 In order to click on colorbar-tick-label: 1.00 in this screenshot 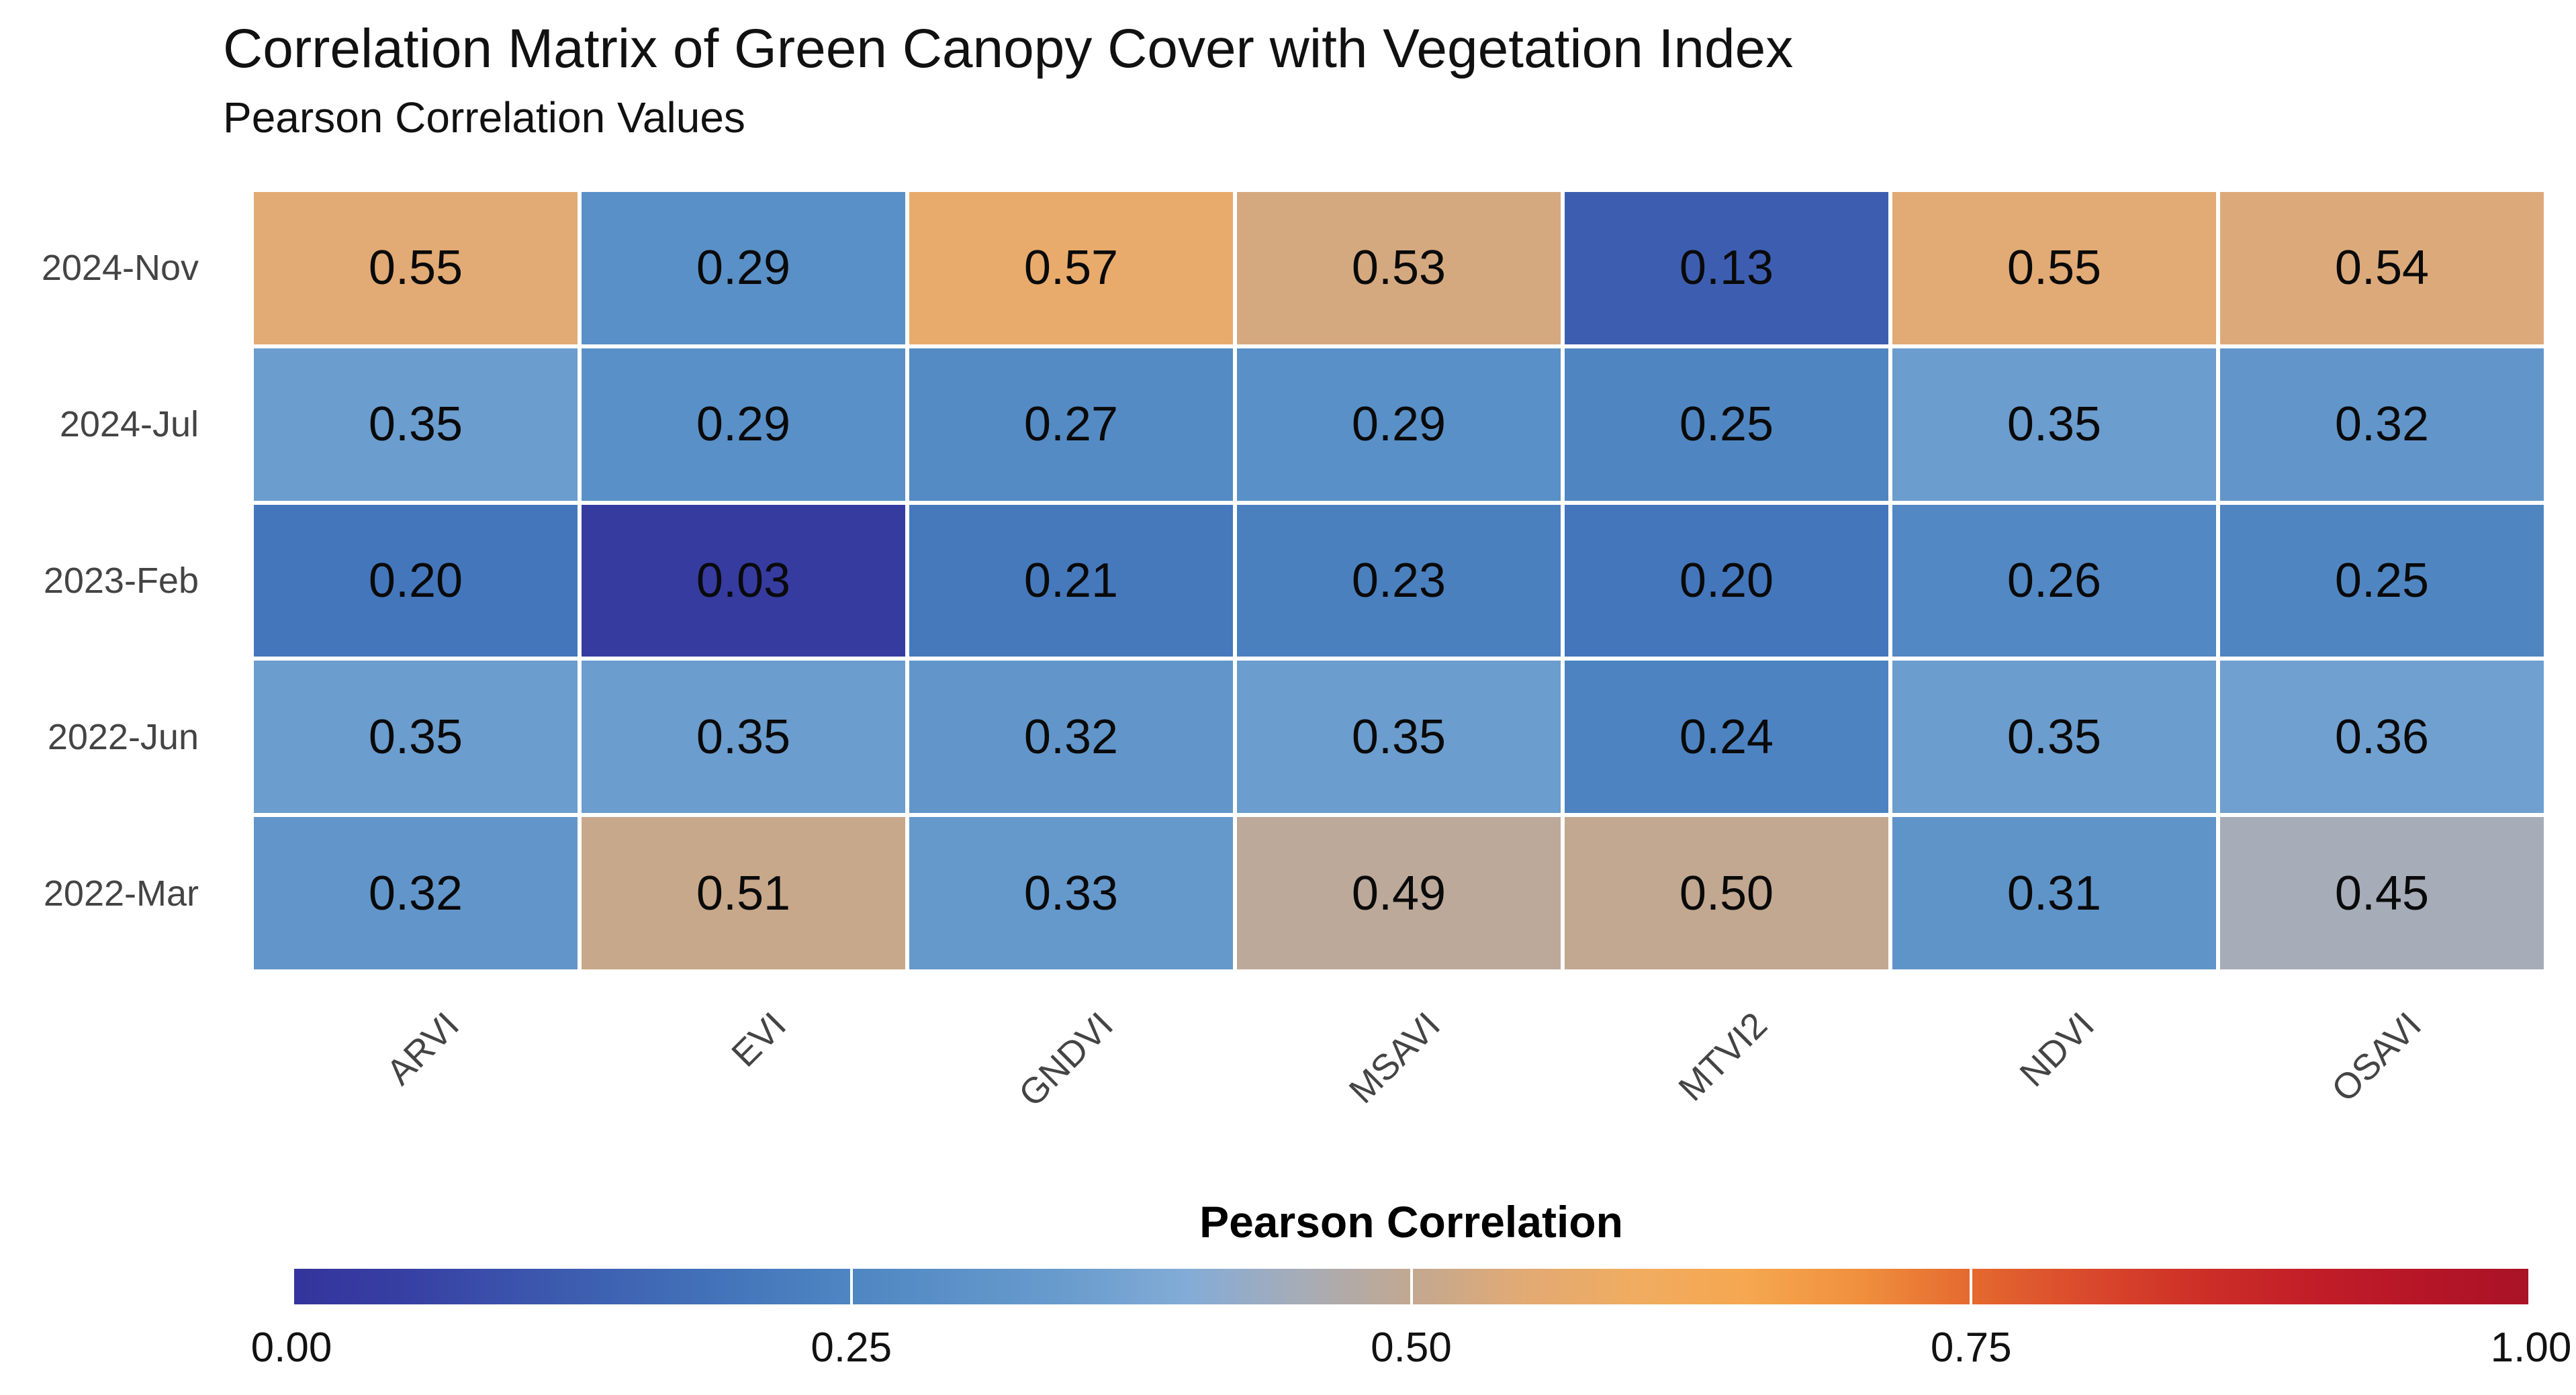, I will do `click(2531, 1348)`.